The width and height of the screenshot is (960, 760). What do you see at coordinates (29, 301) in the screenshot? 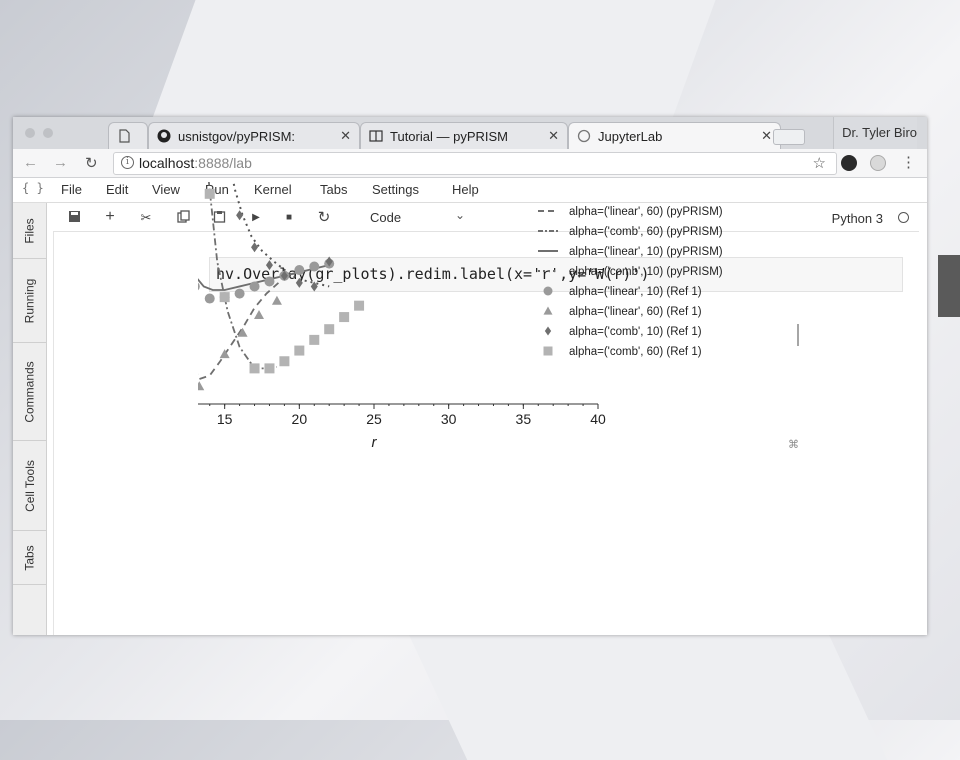
I see `sidebar-tab-running: Running` at bounding box center [29, 301].